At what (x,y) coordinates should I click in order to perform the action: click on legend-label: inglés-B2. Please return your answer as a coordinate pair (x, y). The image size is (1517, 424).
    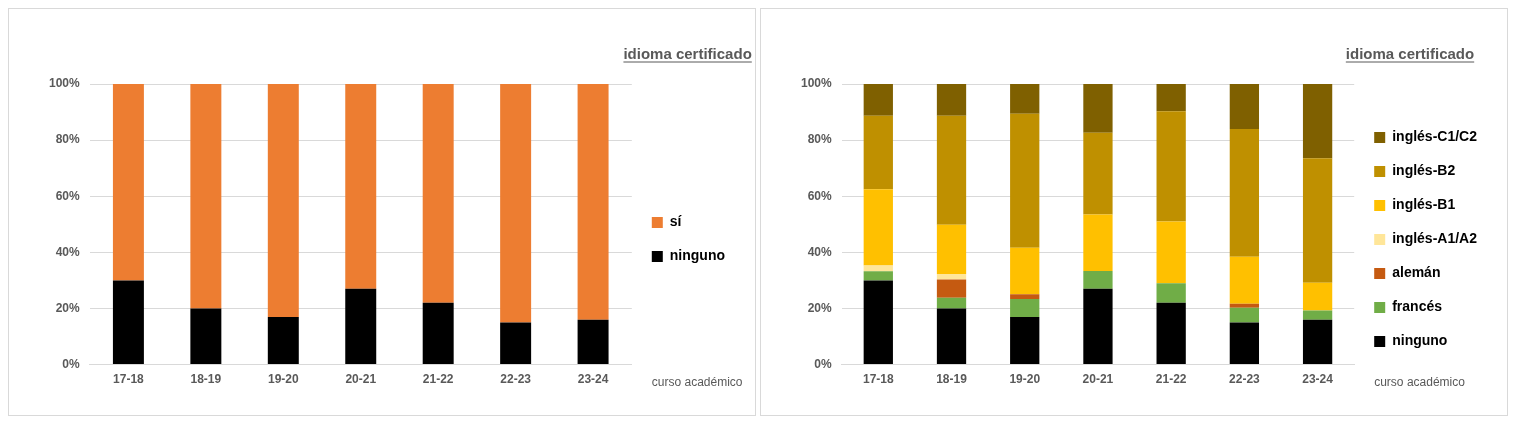
    Looking at the image, I should click on (1424, 170).